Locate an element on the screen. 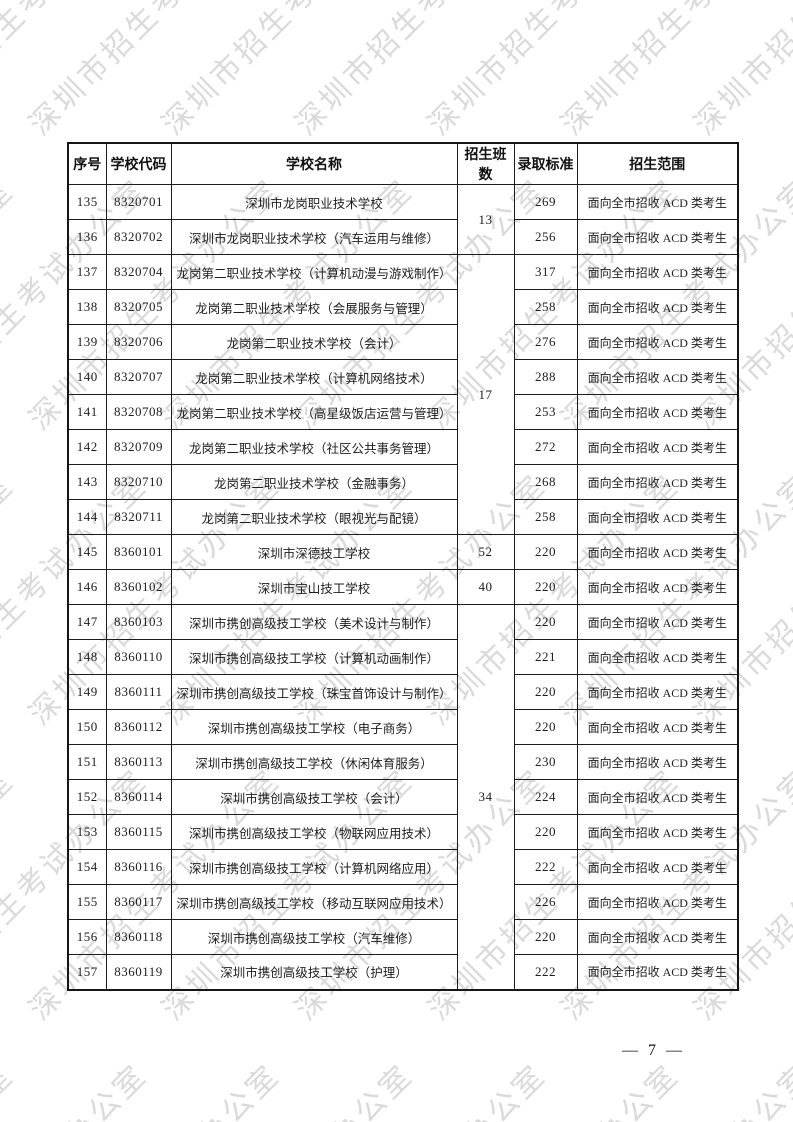  column-header-2: 学校名称 is located at coordinates (314, 163).